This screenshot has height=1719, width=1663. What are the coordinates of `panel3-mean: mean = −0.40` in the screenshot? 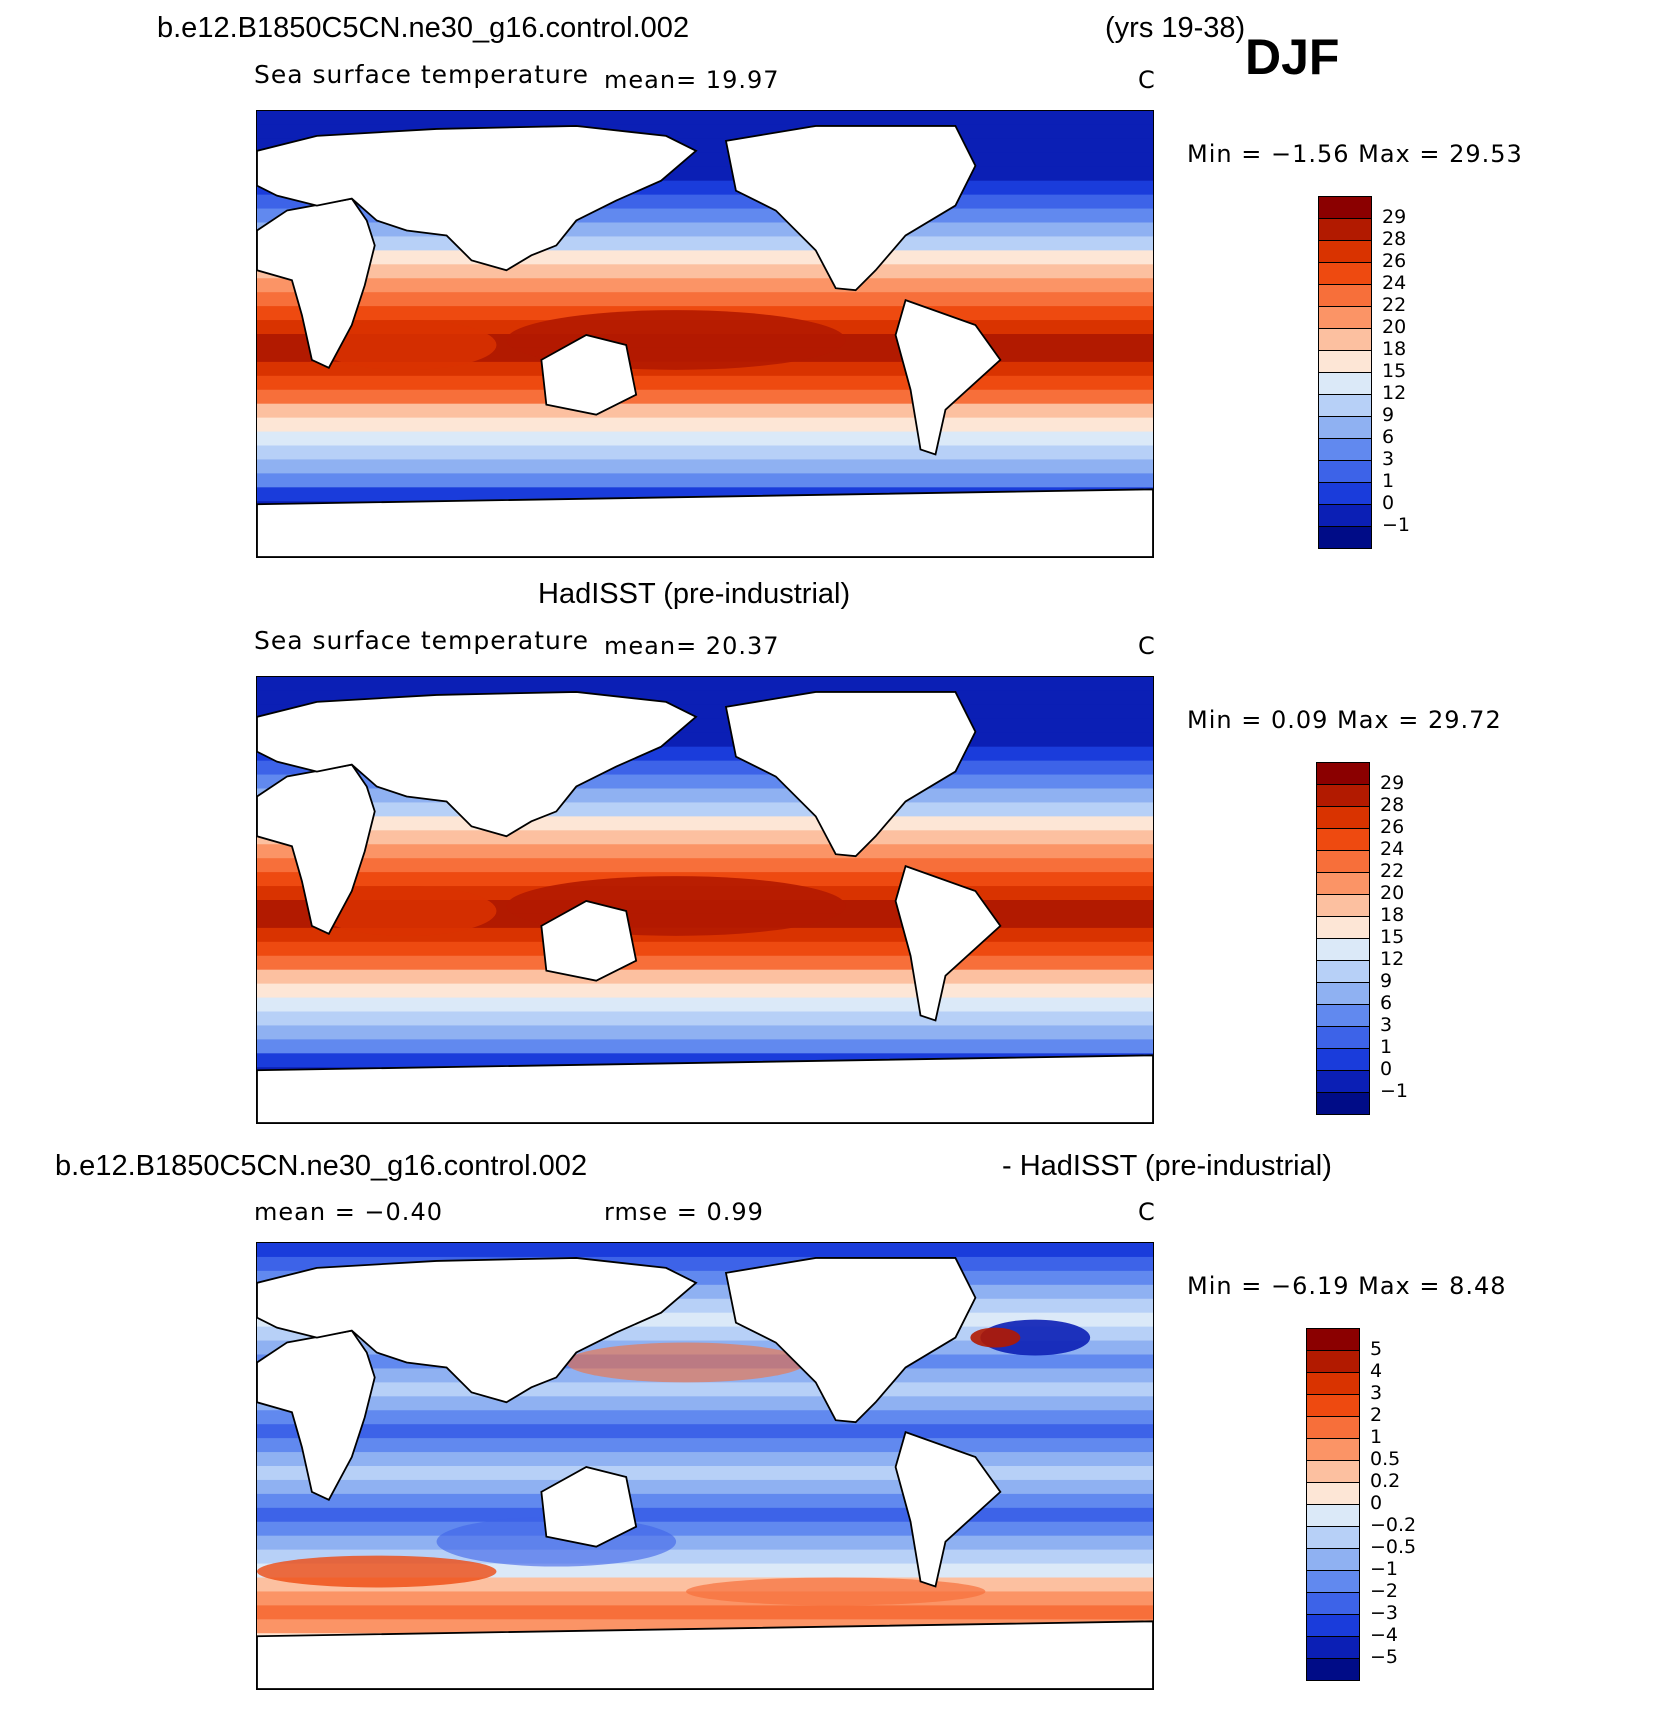 It's located at (348, 1212).